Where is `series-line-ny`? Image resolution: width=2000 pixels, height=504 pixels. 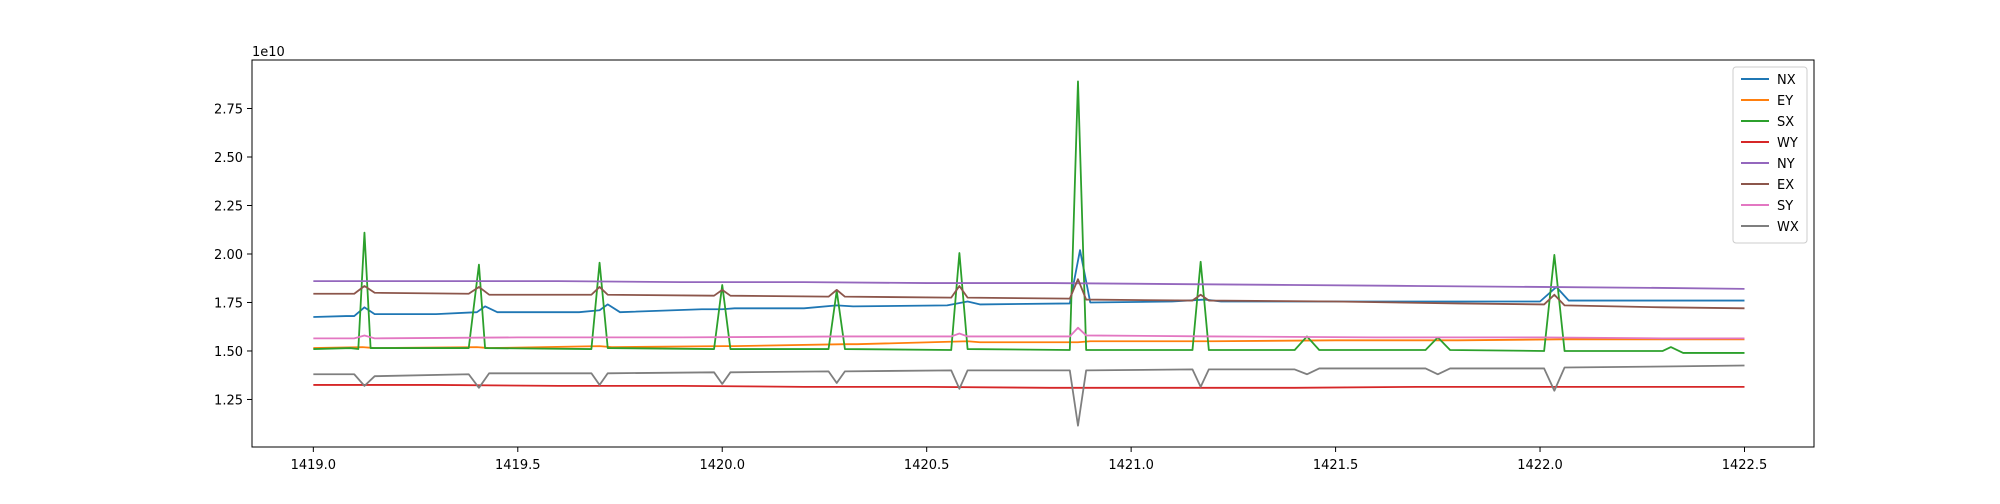 series-line-ny is located at coordinates (1029, 285).